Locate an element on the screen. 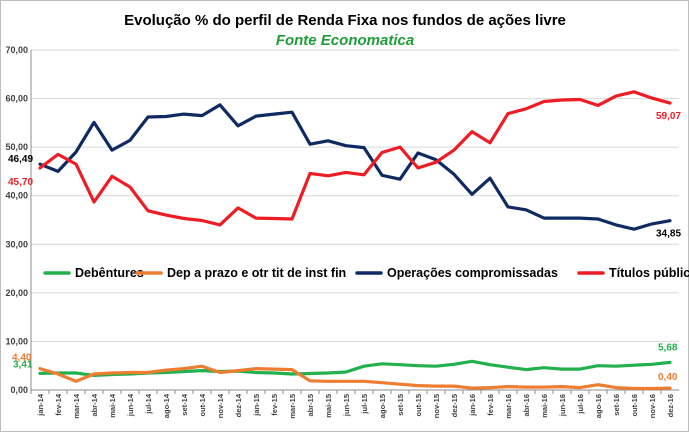 The width and height of the screenshot is (689, 433). x-tick-label: abr-14 is located at coordinates (94, 404).